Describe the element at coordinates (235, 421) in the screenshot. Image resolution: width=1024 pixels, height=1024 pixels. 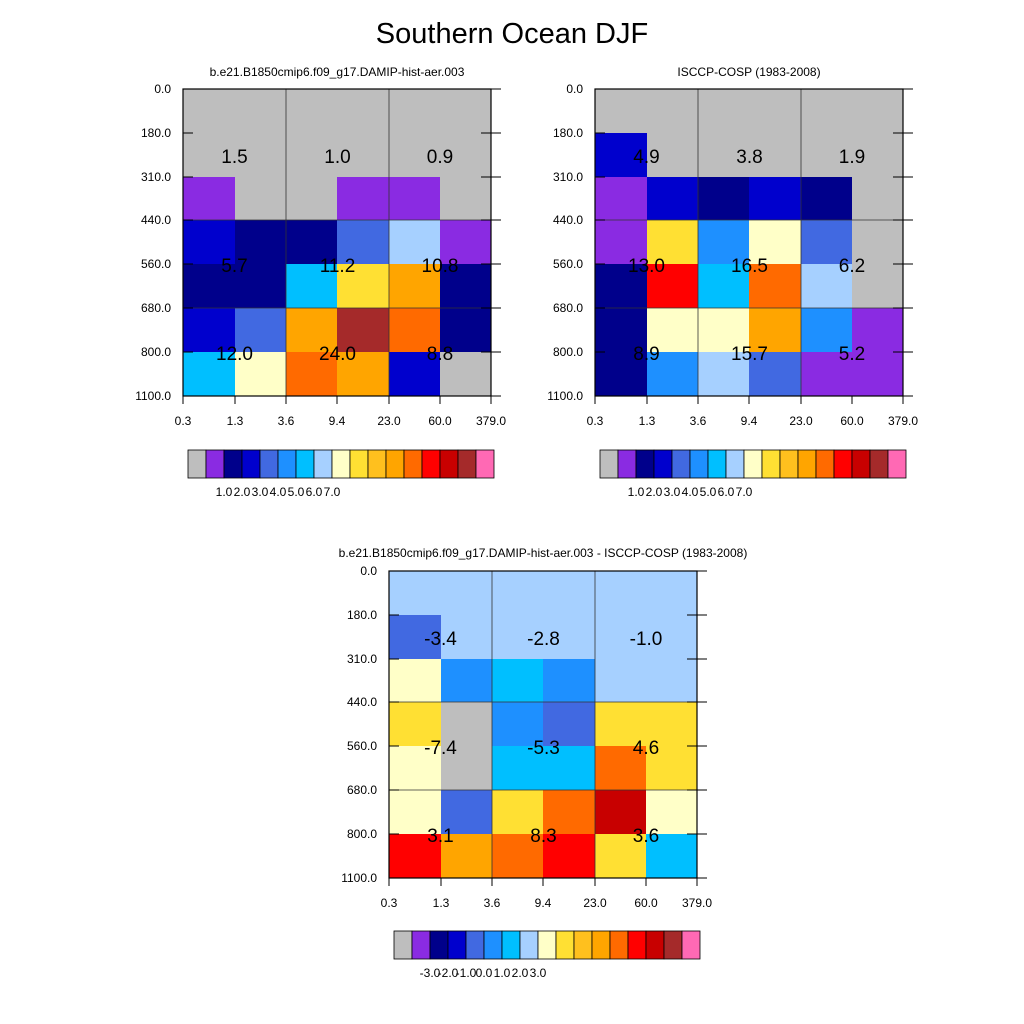
I see `x-tick-label: 1.3` at that location.